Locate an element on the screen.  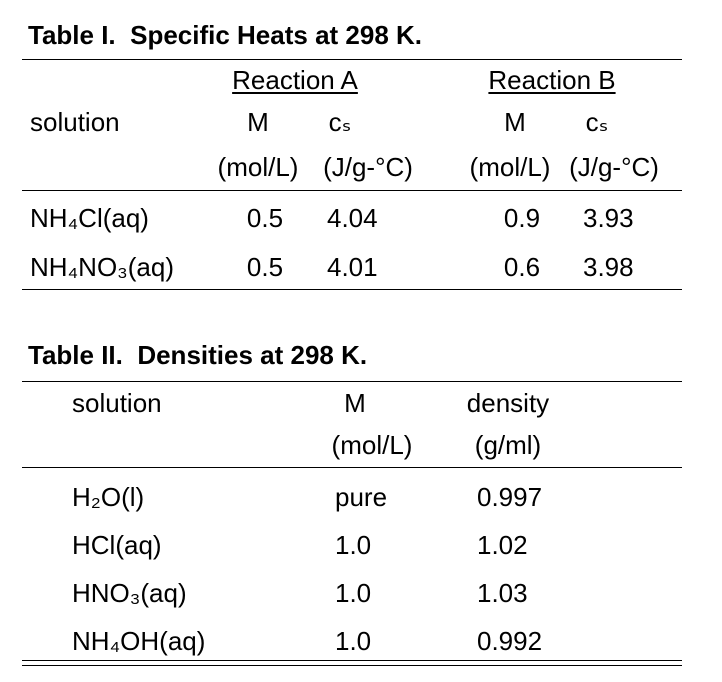
cell: 0.992 is located at coordinates (510, 641).